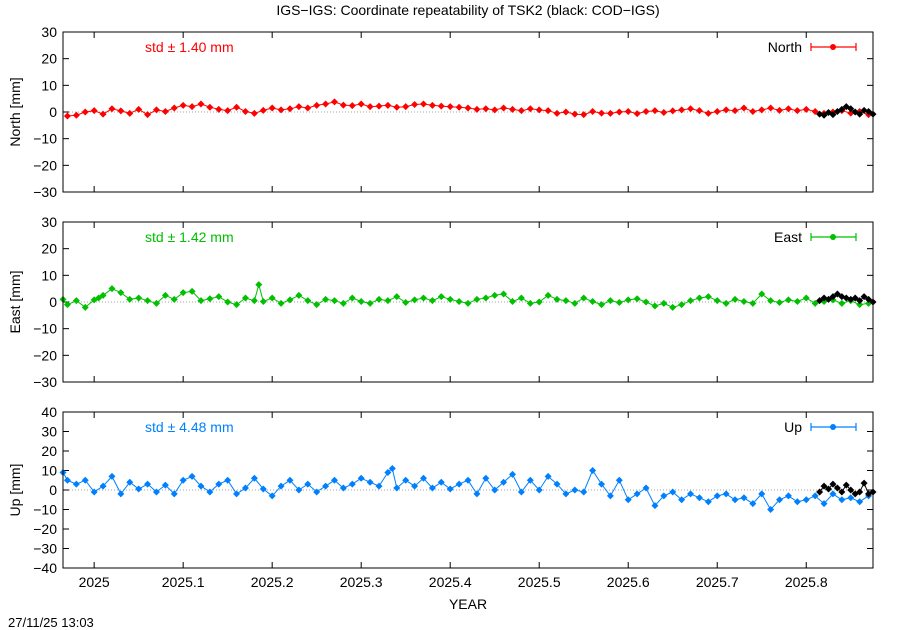 The height and width of the screenshot is (630, 900). I want to click on north-ytick-label: 20, so click(49, 59).